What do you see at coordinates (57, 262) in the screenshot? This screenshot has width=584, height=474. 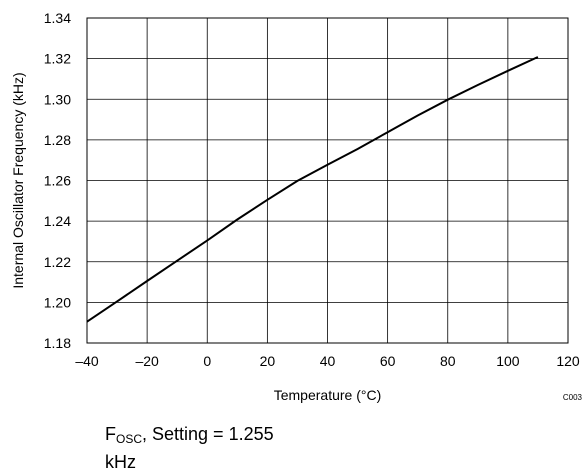 I see `y-tick-label: 1.22` at bounding box center [57, 262].